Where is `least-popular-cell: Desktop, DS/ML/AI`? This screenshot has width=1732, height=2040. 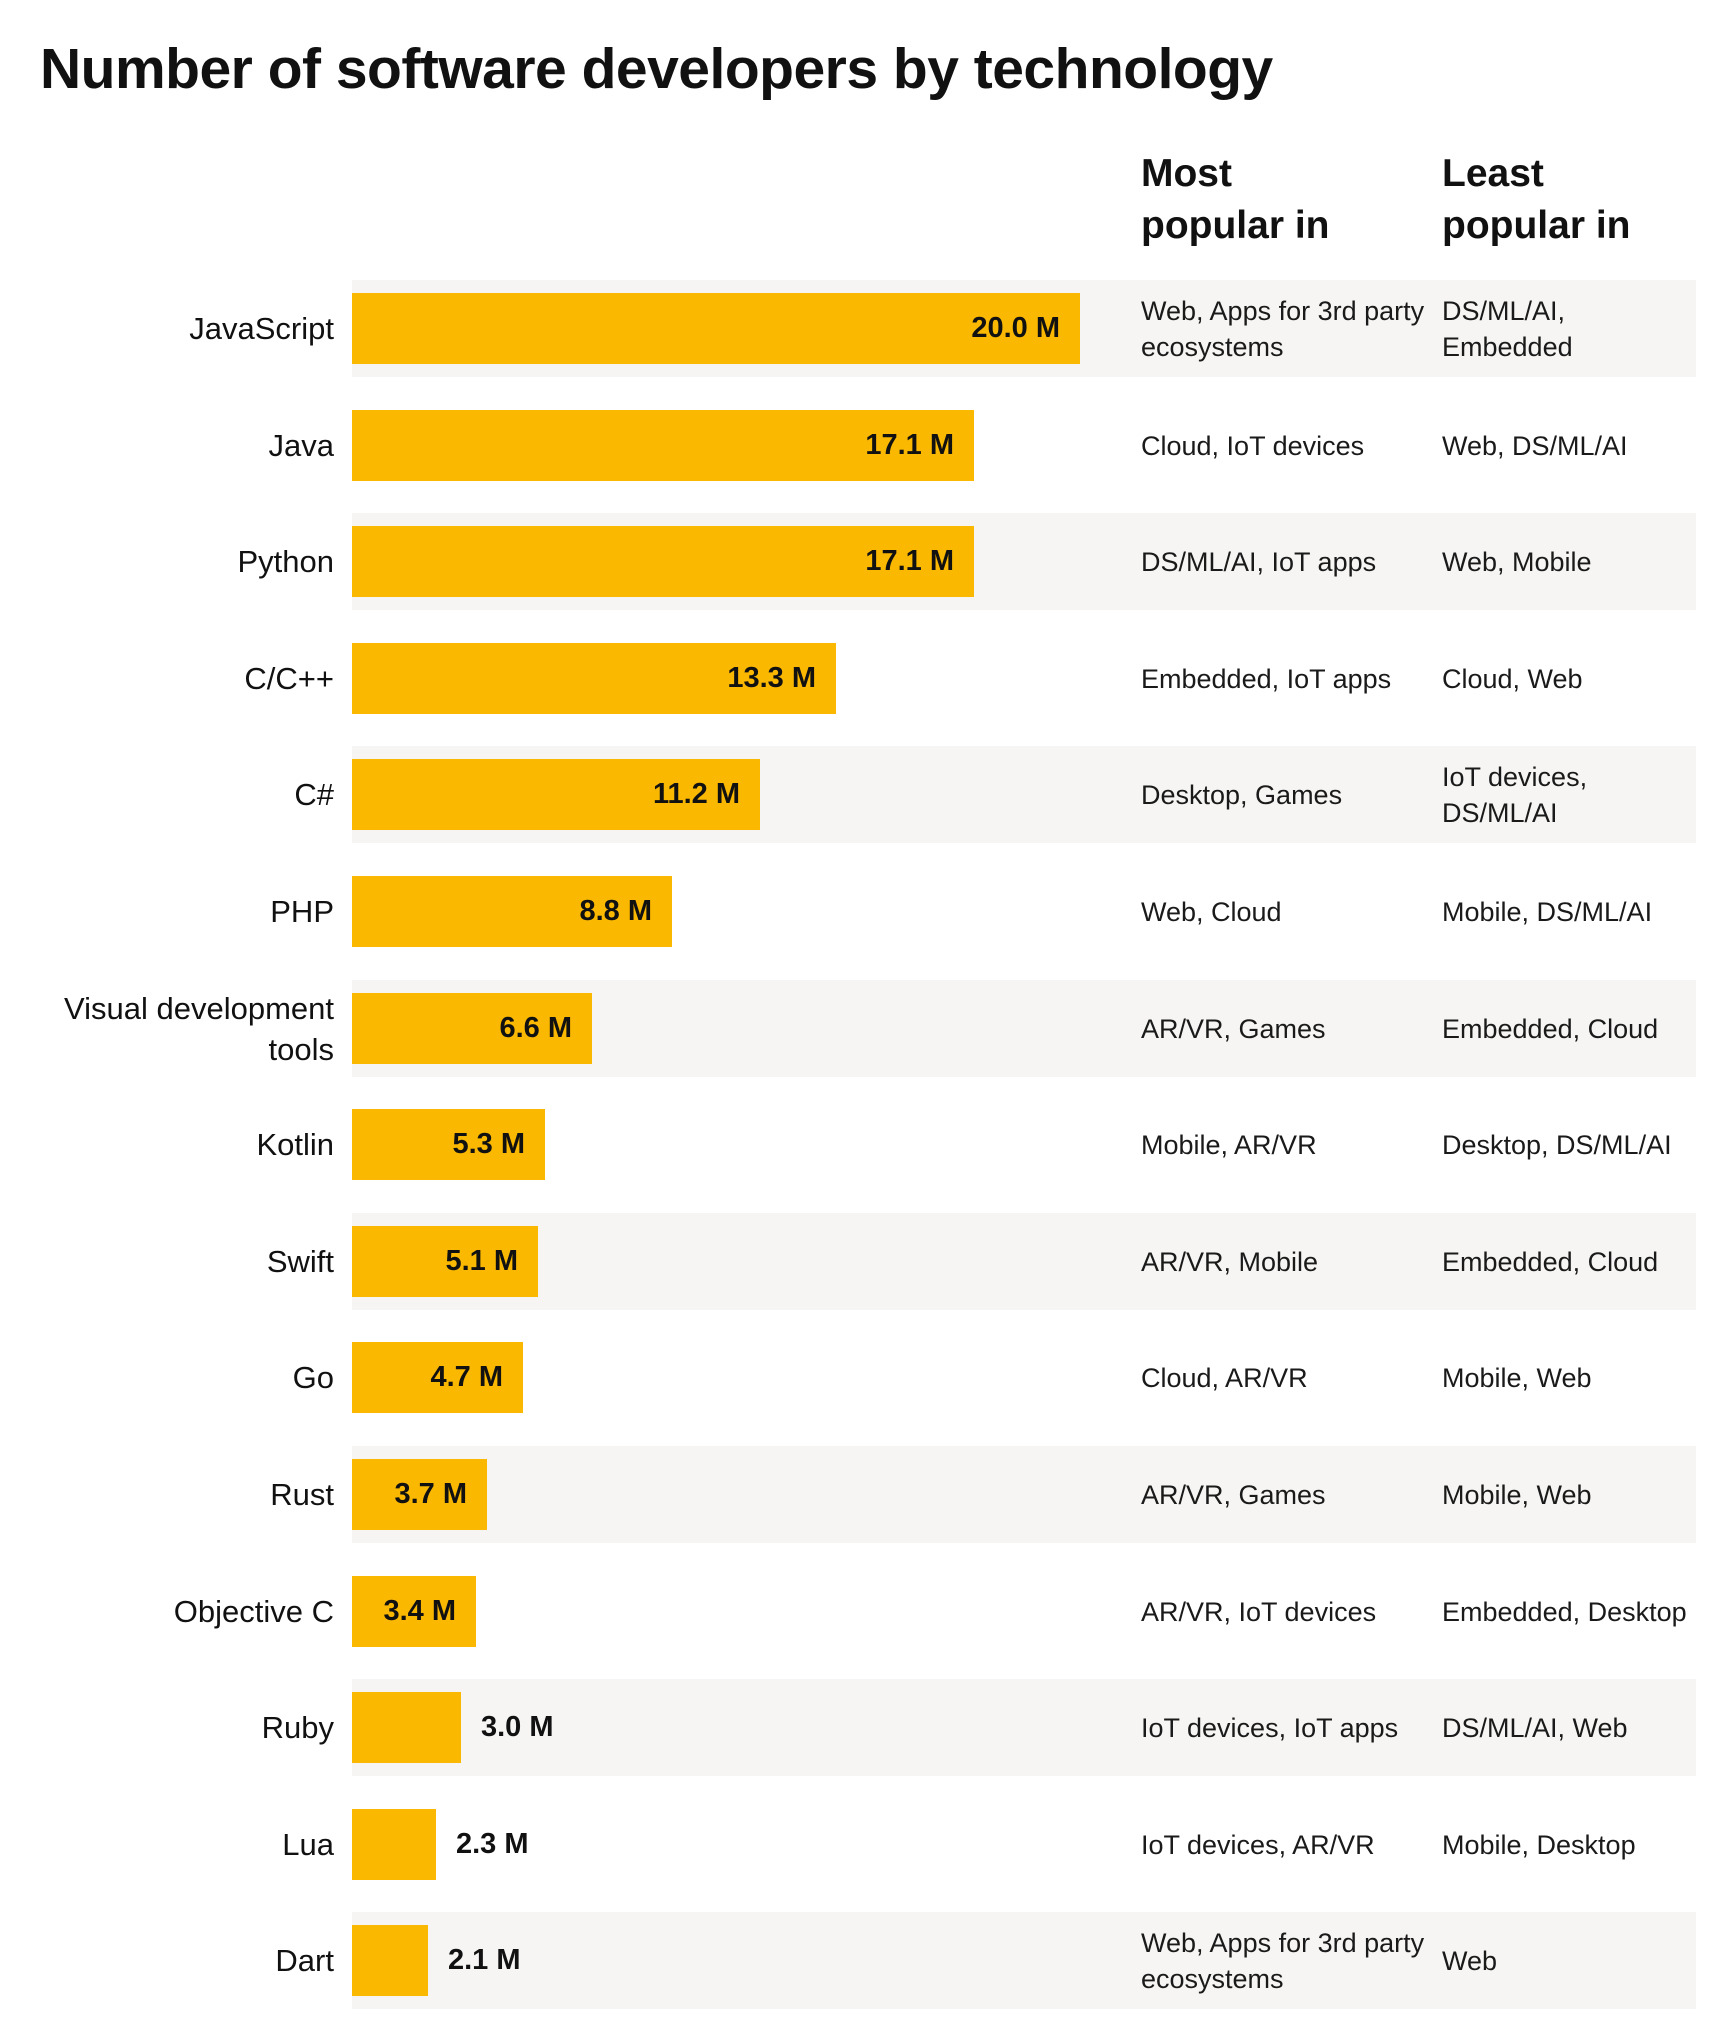 least-popular-cell: Desktop, DS/ML/AI is located at coordinates (1557, 1144).